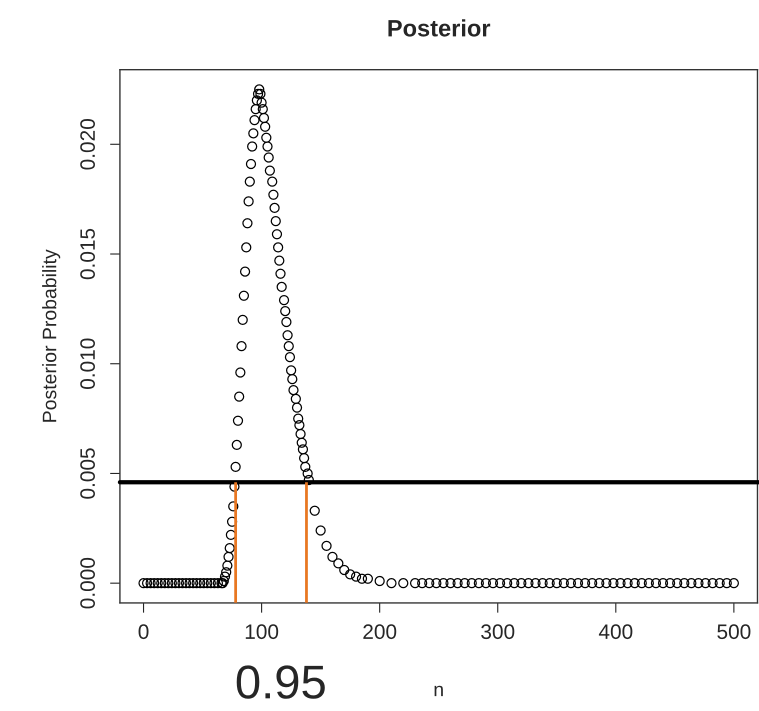 The width and height of the screenshot is (759, 711). What do you see at coordinates (87, 583) in the screenshot?
I see `y-tick-label: 0.000` at bounding box center [87, 583].